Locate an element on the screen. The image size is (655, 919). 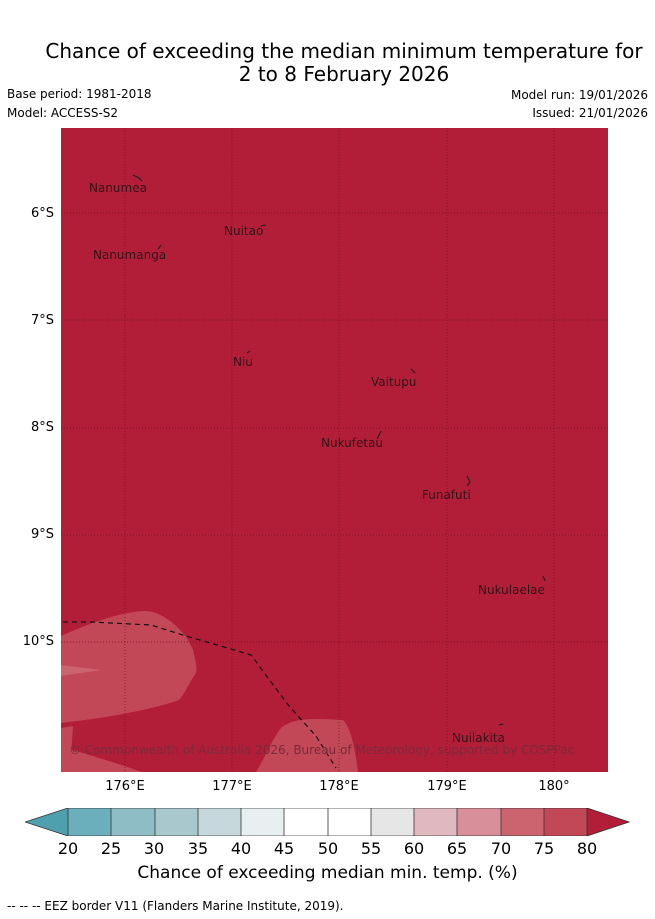
island-nuitao is located at coordinates (263, 225).